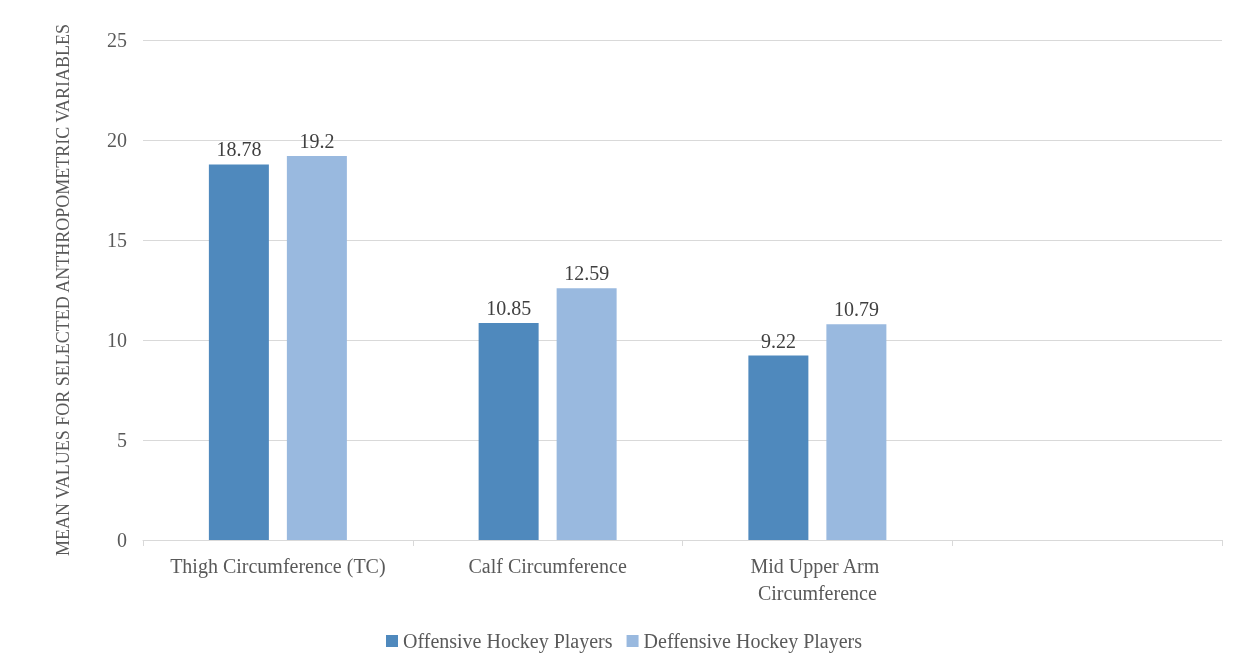 This screenshot has height=672, width=1248. I want to click on data-label: 18.78, so click(239, 149).